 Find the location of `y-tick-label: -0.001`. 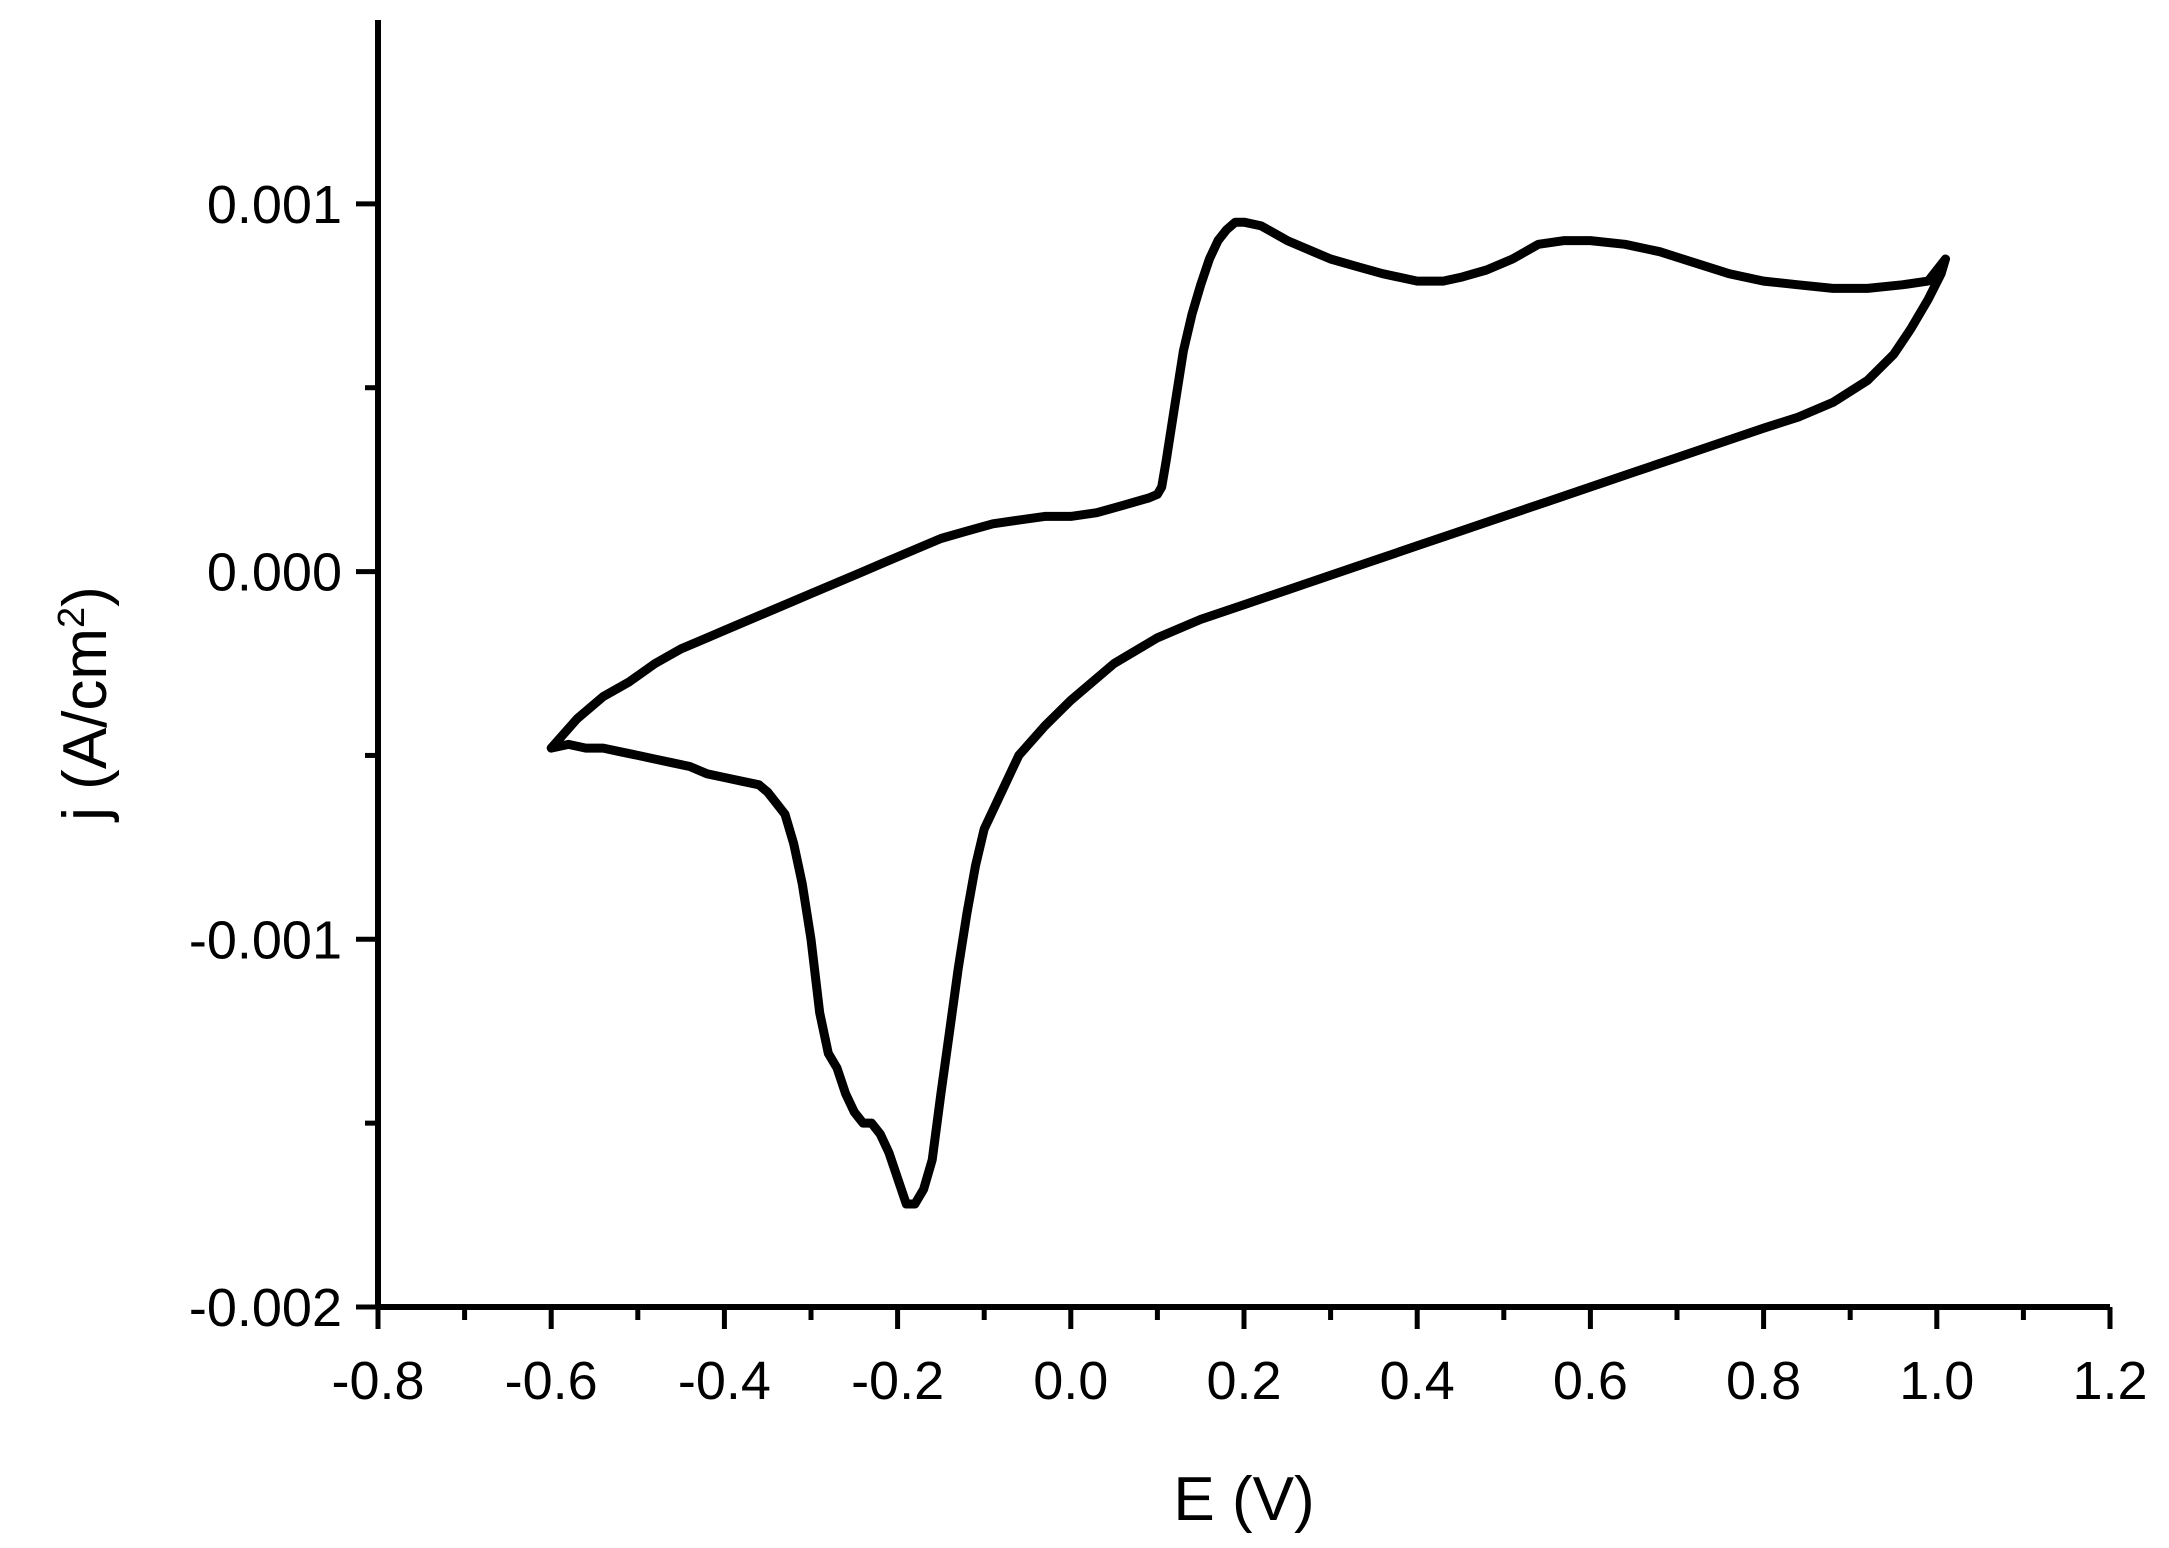

y-tick-label: -0.001 is located at coordinates (265, 940).